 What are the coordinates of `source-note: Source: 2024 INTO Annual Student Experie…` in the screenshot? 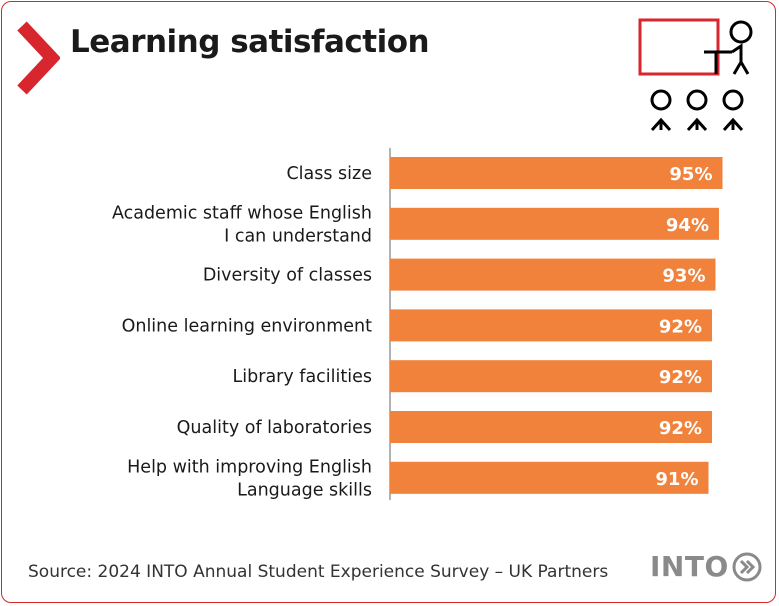 It's located at (318, 572).